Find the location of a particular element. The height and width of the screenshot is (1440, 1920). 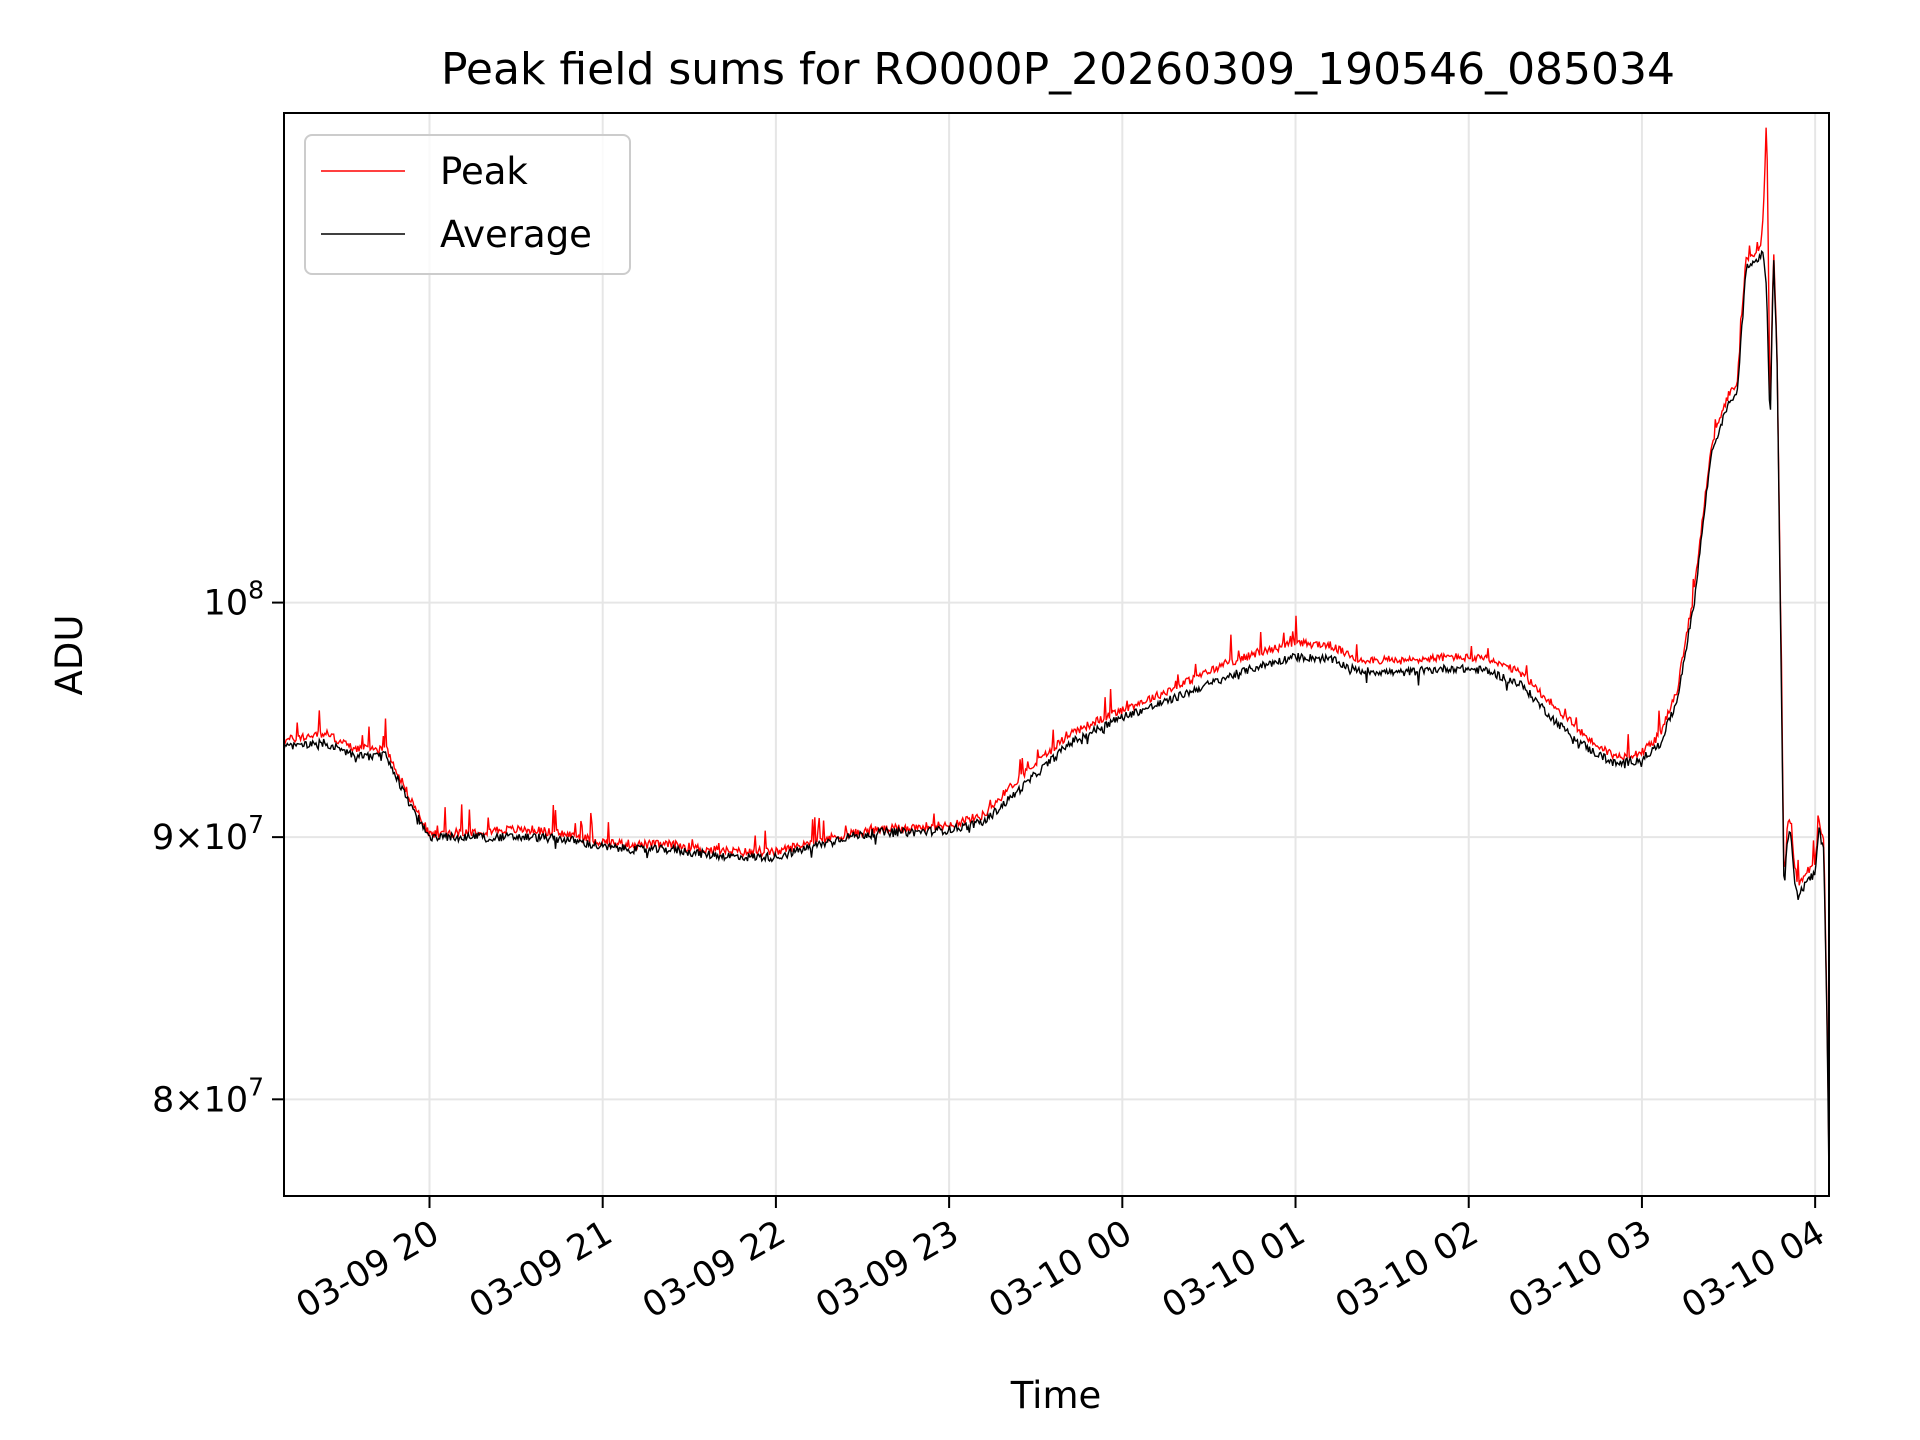

y-tick-label: 9×107 is located at coordinates (208, 834).